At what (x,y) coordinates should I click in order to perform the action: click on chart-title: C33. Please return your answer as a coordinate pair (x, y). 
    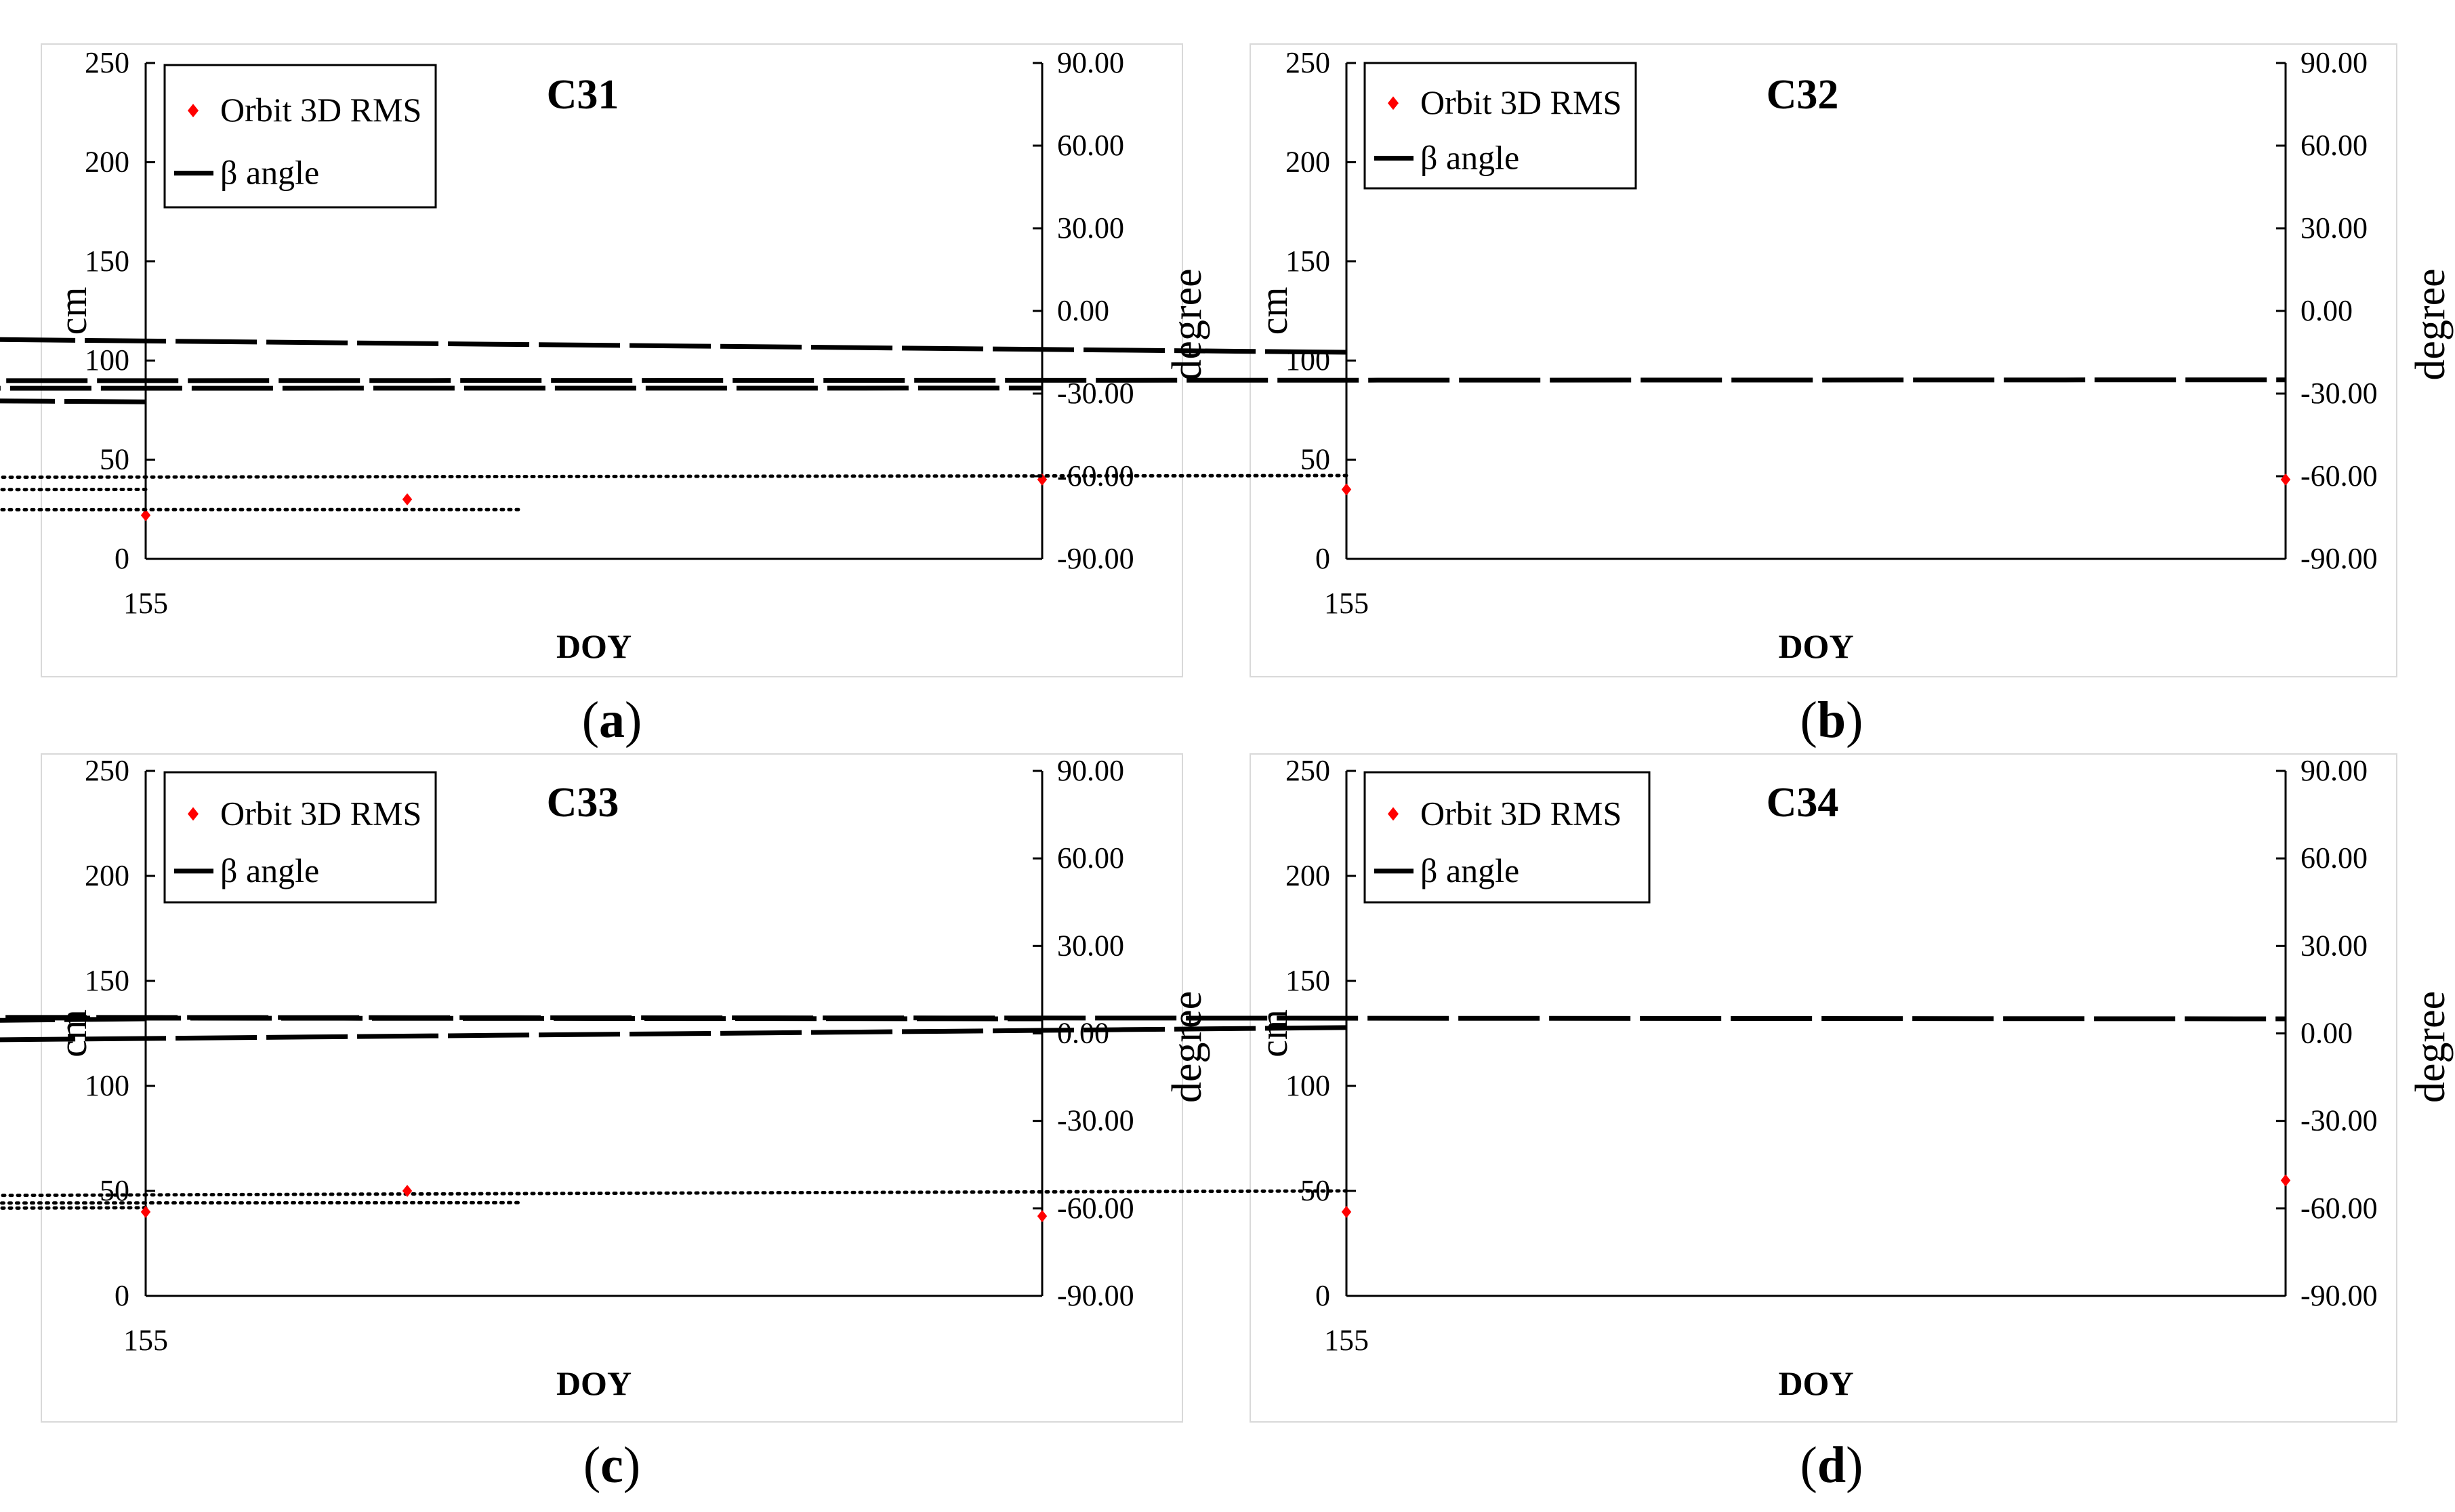
    Looking at the image, I should click on (583, 803).